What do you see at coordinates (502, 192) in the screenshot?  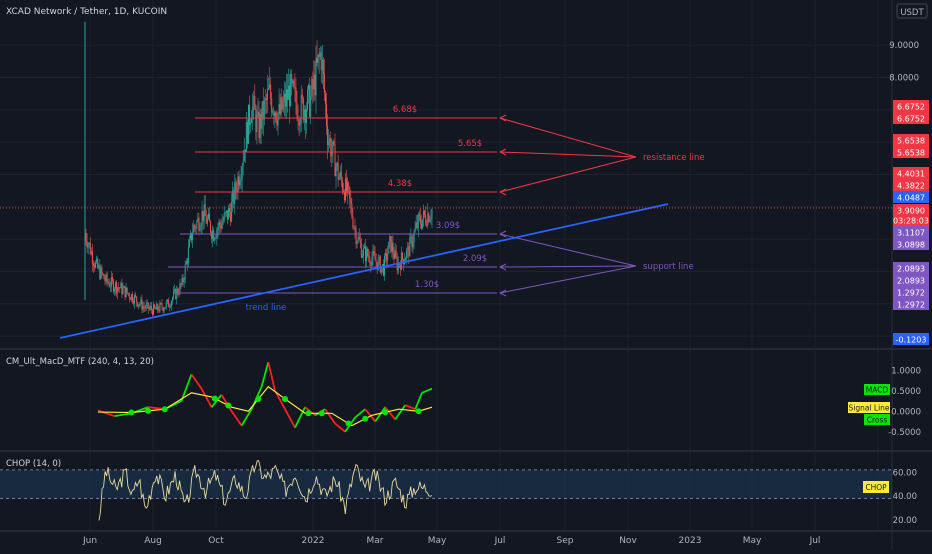 I see `arrow-head` at bounding box center [502, 192].